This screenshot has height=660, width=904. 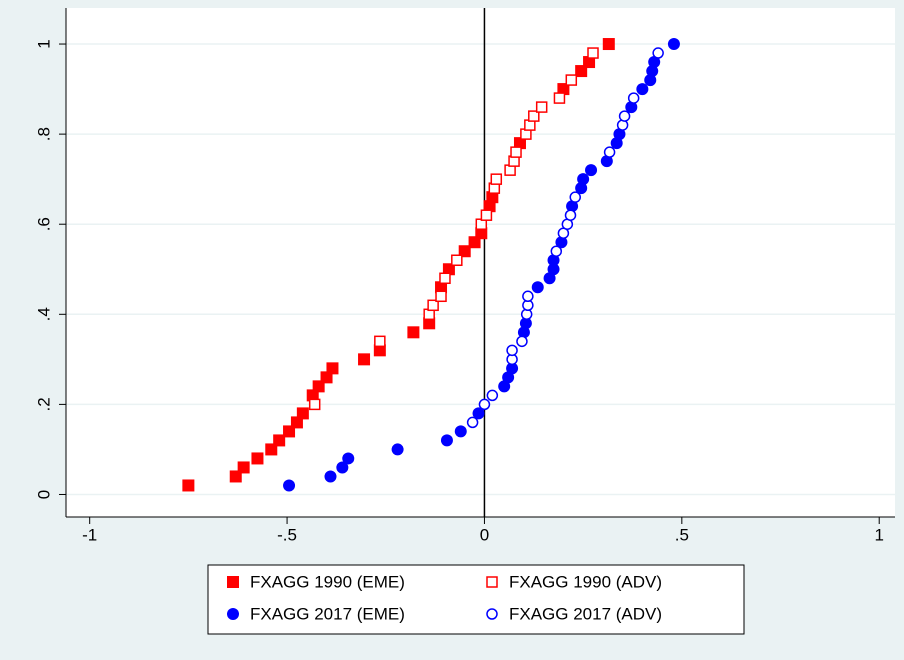 I want to click on legend-label: FXAGG 2017 (ADV), so click(x=585, y=613).